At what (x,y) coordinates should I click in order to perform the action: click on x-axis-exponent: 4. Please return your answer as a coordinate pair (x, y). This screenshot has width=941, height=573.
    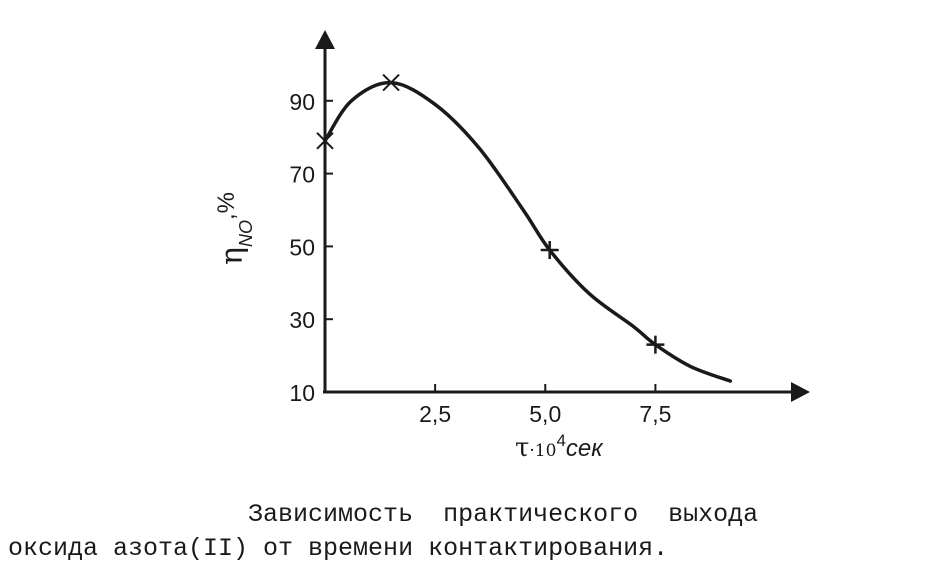
    Looking at the image, I should click on (560, 440).